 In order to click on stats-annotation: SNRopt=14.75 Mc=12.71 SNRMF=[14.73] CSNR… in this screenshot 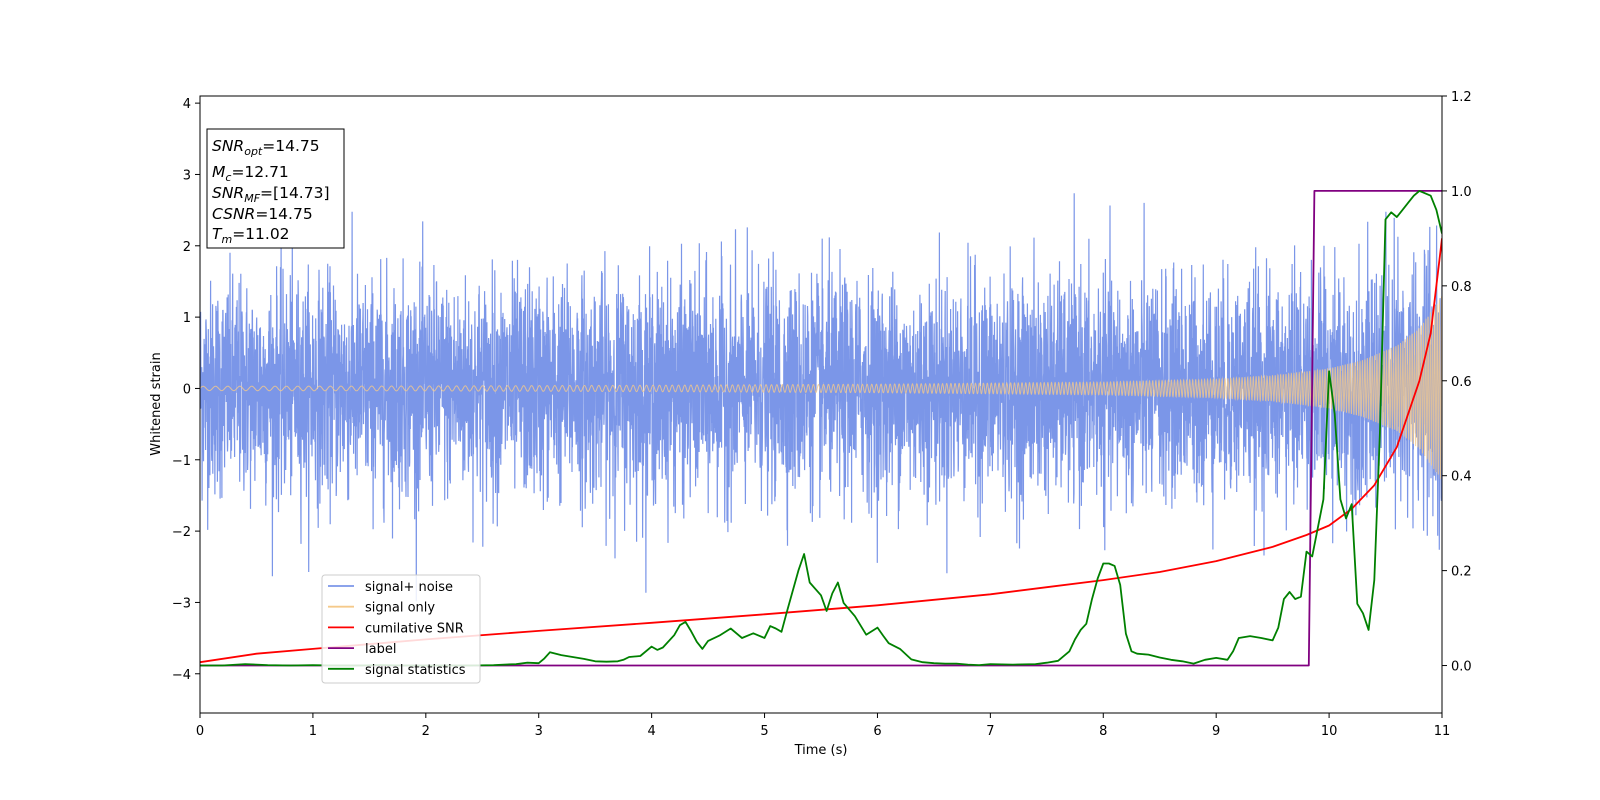, I will do `click(275, 188)`.